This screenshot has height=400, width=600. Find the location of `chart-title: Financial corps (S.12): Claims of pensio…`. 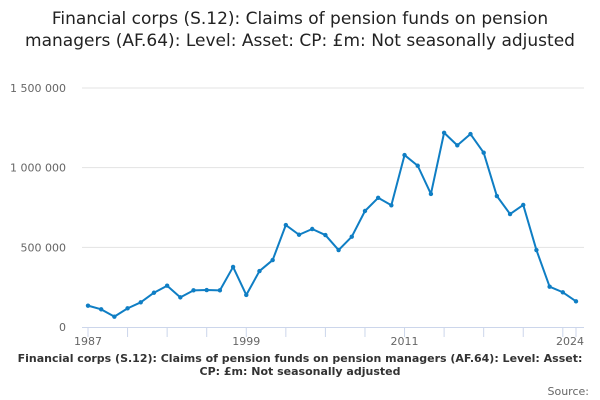

chart-title: Financial corps (S.12): Claims of pensio… is located at coordinates (300, 30).